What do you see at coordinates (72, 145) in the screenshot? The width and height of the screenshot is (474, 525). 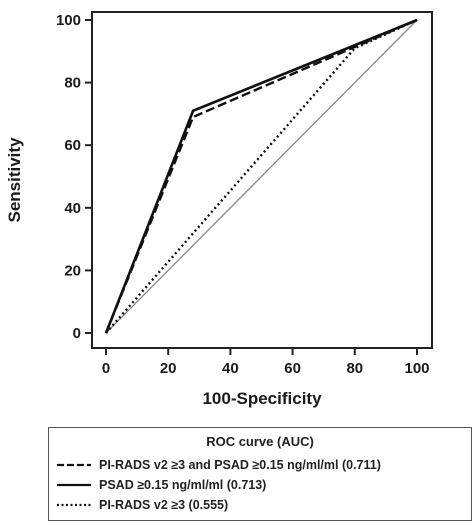 I see `y-tick-label: 60` at bounding box center [72, 145].